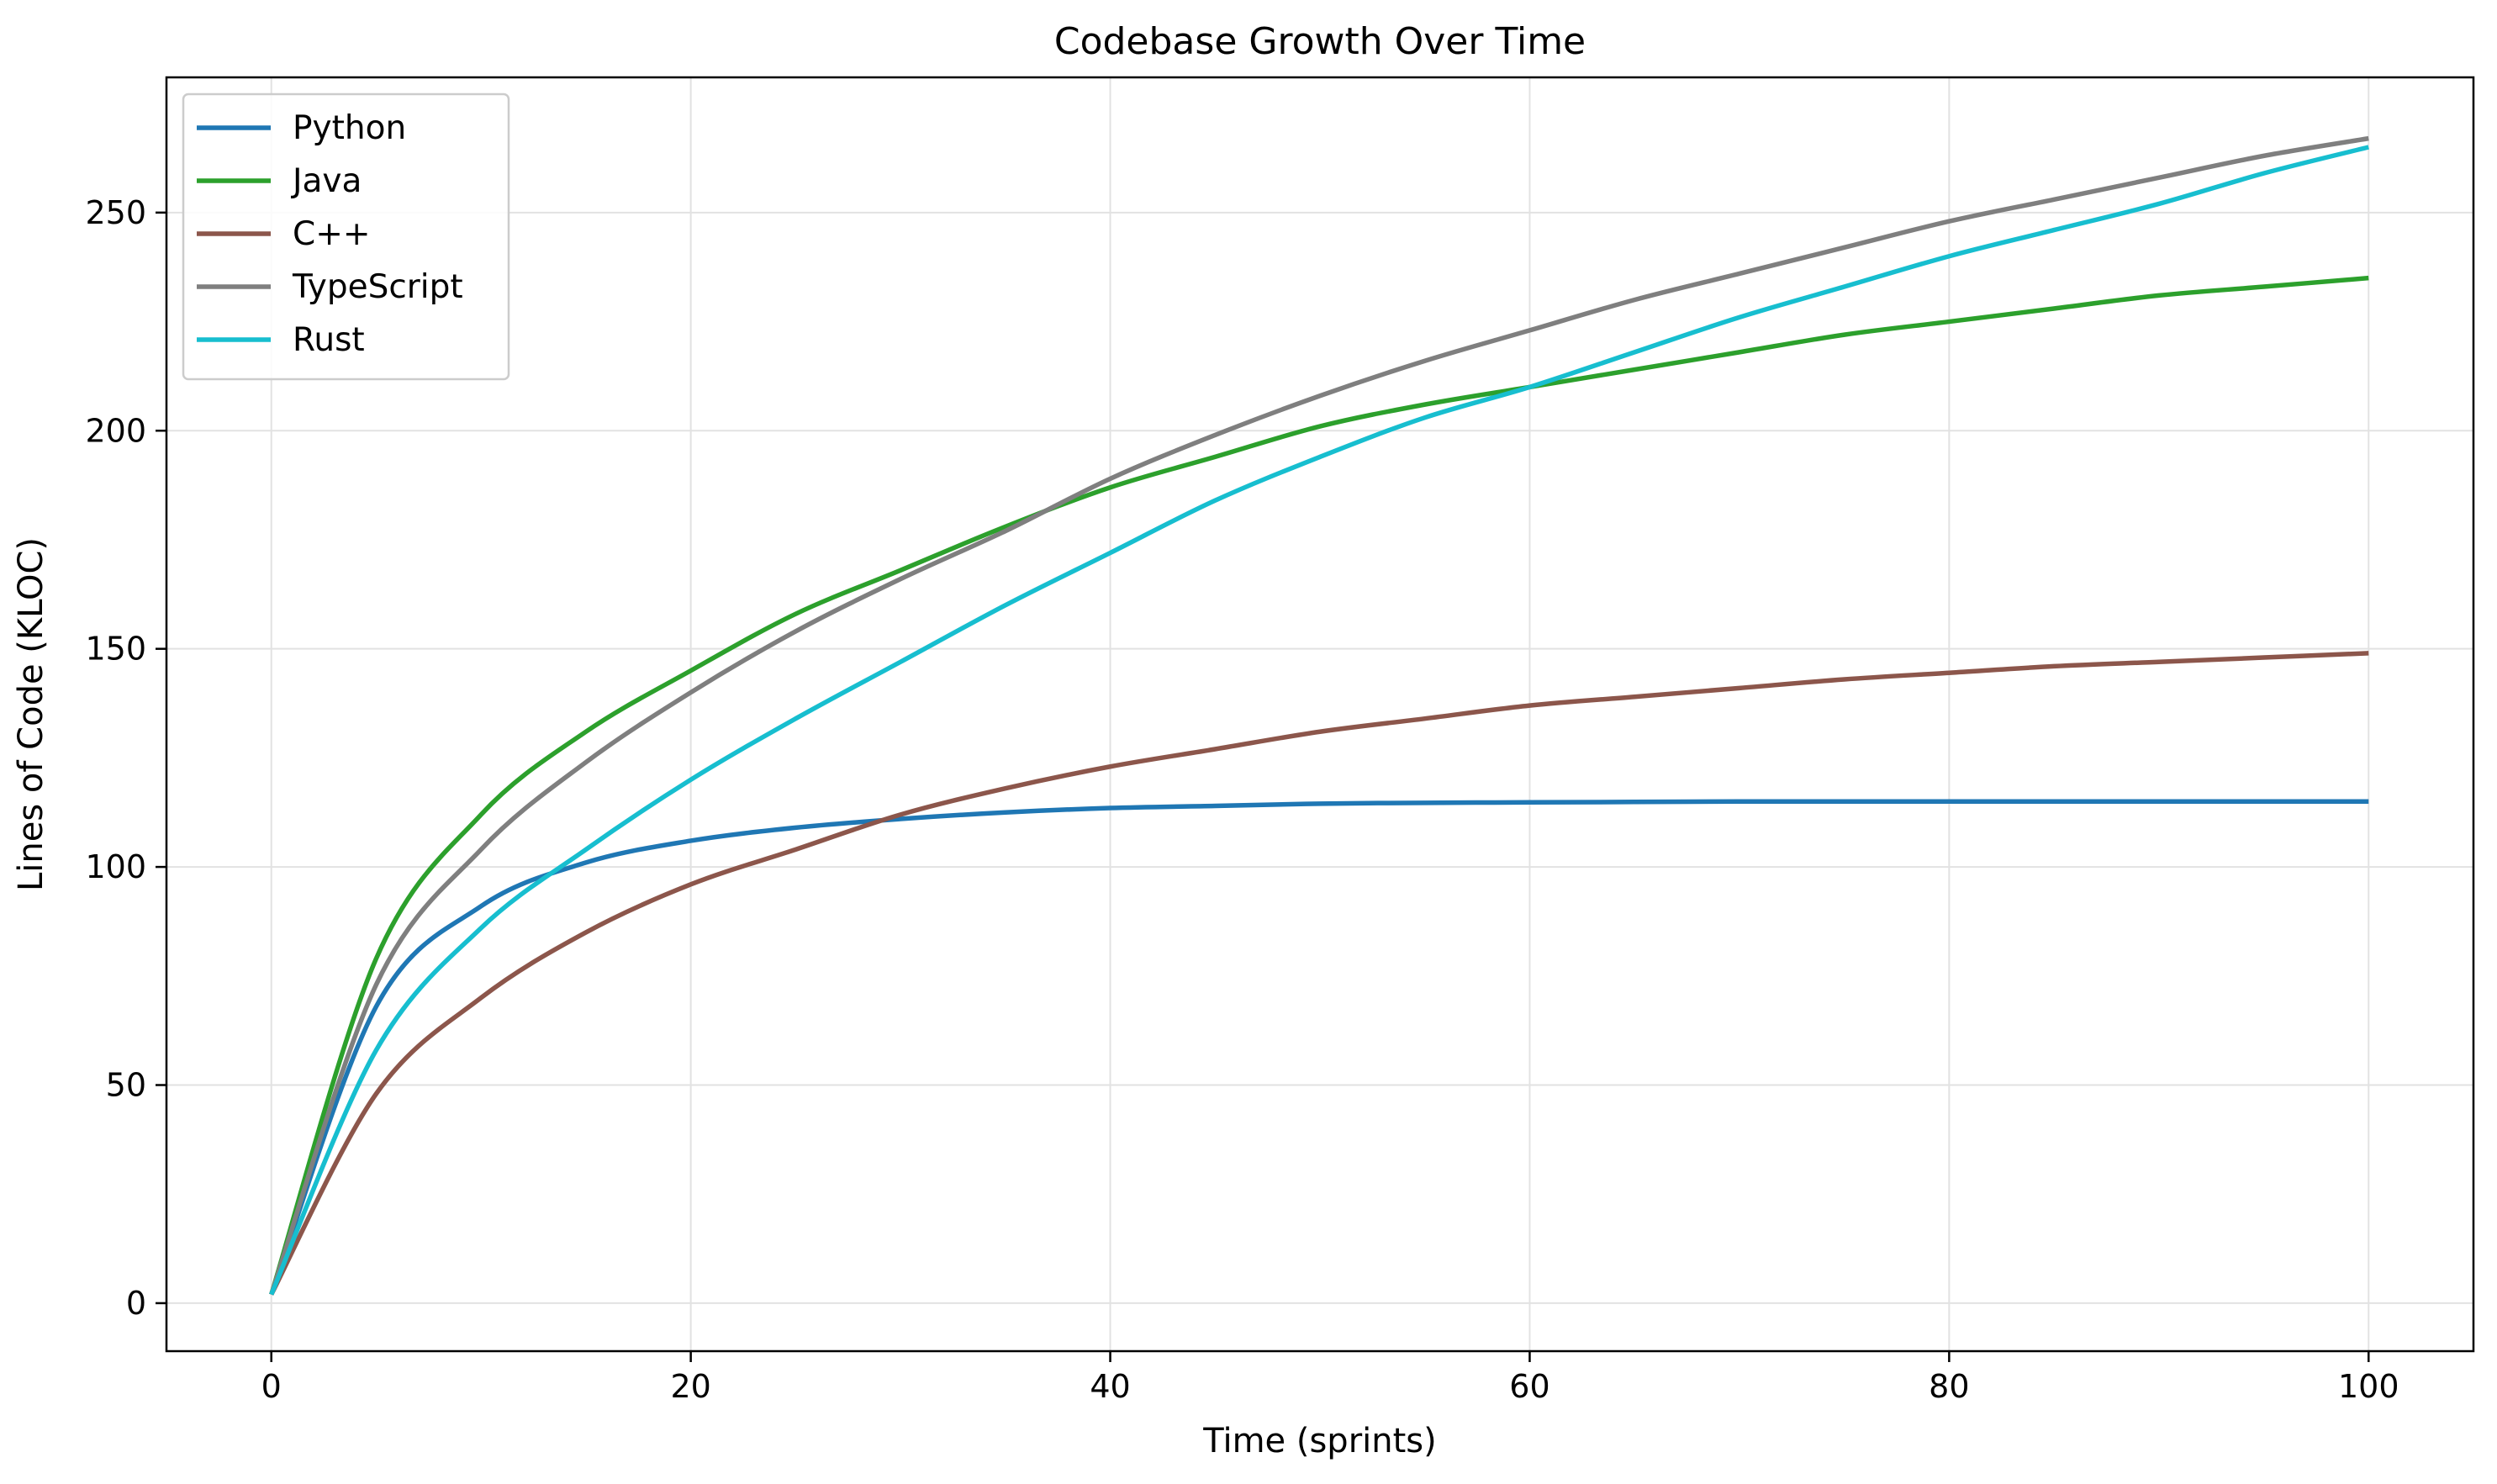 The width and height of the screenshot is (2497, 1484). I want to click on legend-label-rust: Rust, so click(329, 340).